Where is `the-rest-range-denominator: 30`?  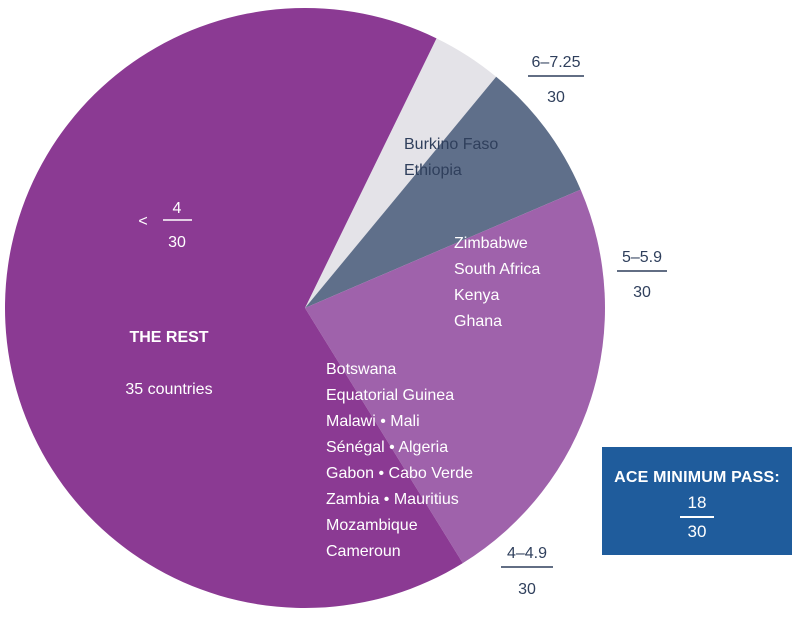 the-rest-range-denominator: 30 is located at coordinates (177, 242).